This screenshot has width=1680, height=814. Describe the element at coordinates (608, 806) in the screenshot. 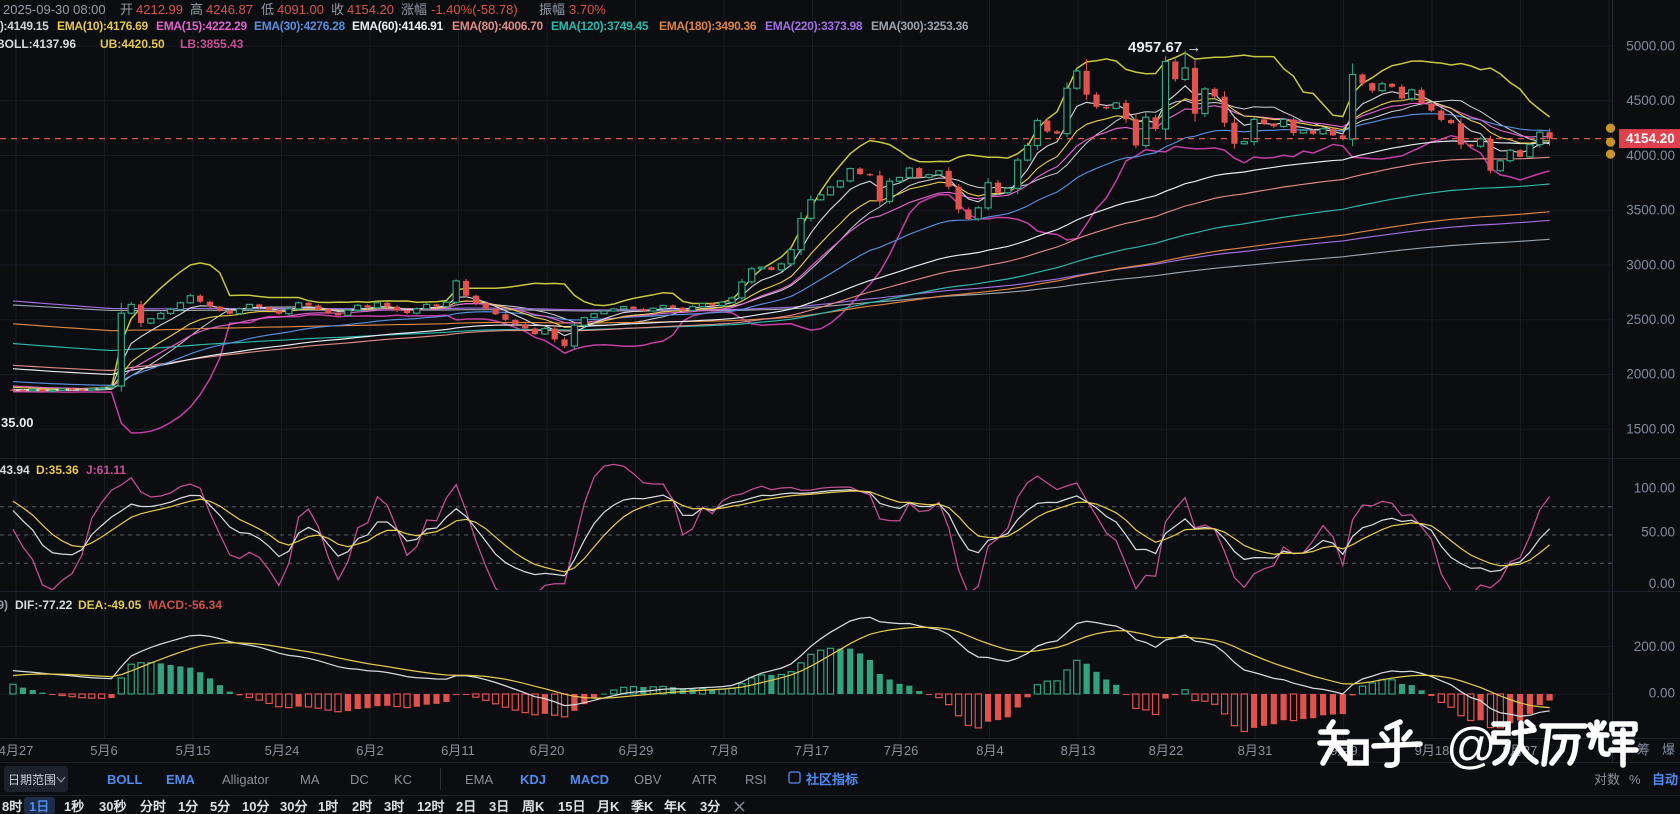

I see `svg-text: 月K` at that location.